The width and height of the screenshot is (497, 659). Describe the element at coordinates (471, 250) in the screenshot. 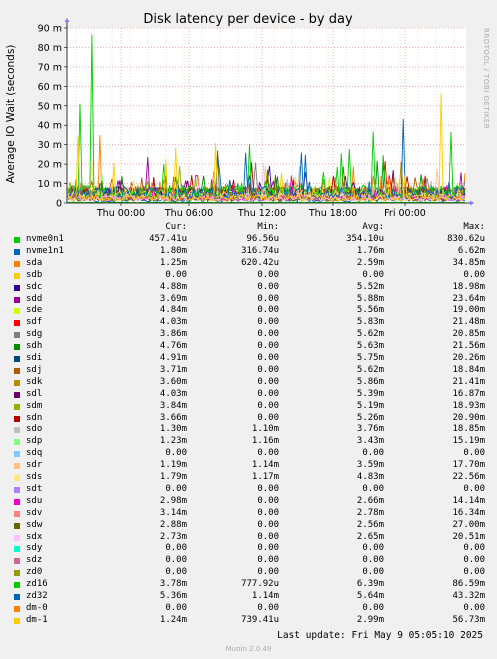

I see `legend-max: 6.62m` at that location.